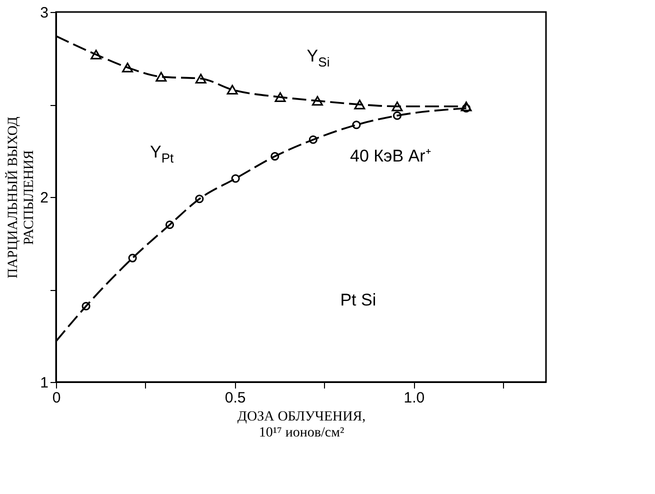 This screenshot has width=655, height=494. What do you see at coordinates (44, 198) in the screenshot?
I see `y-tick-label: 2` at bounding box center [44, 198].